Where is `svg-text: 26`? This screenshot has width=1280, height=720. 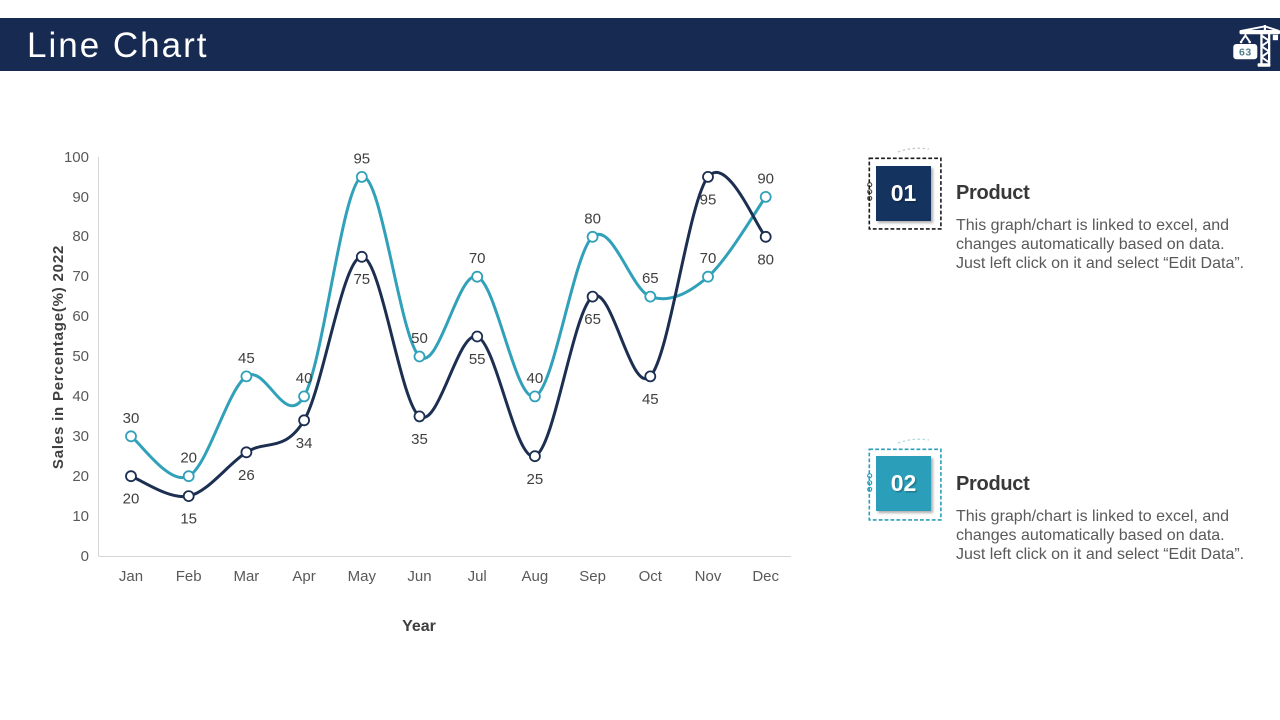 svg-text: 26 is located at coordinates (246, 475).